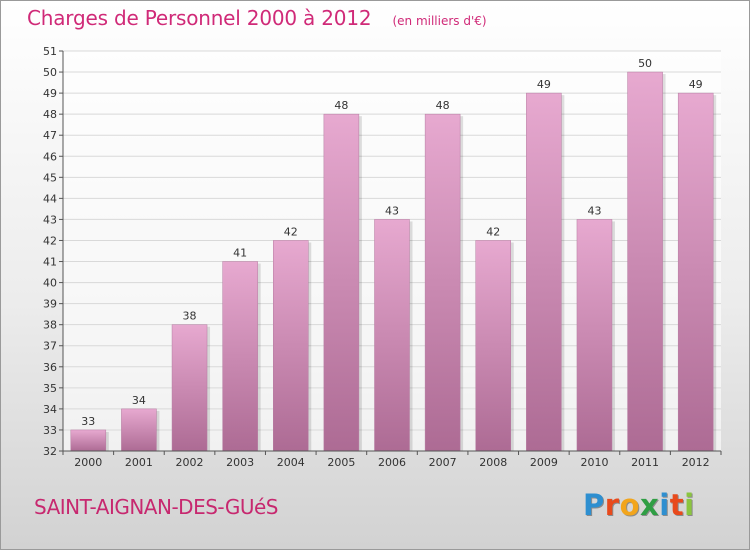 The image size is (750, 550). Describe the element at coordinates (50, 388) in the screenshot. I see `y-tick-label: 35` at that location.